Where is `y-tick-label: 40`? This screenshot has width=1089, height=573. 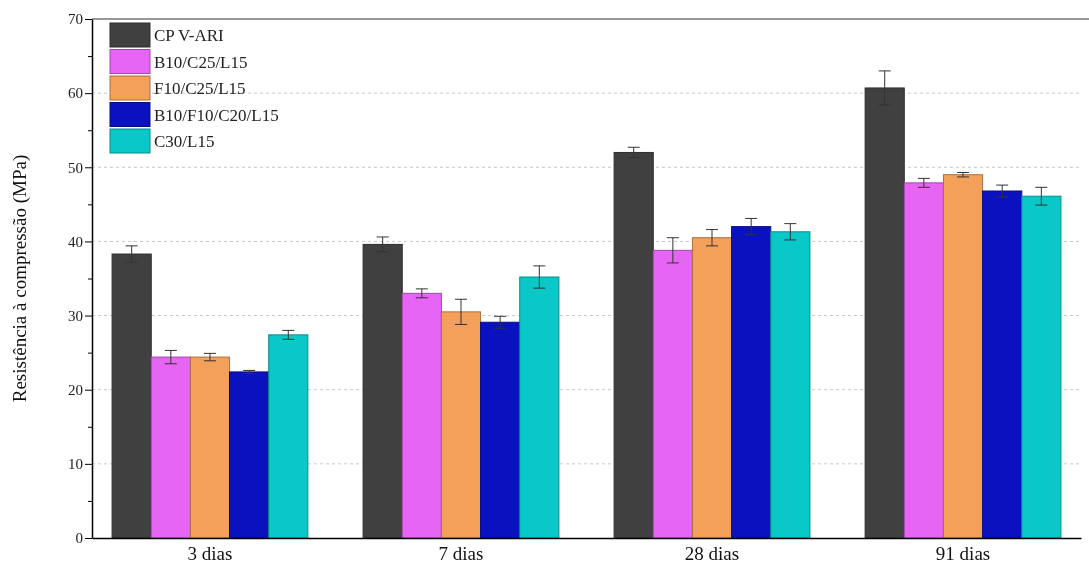 y-tick-label: 40 is located at coordinates (75, 241).